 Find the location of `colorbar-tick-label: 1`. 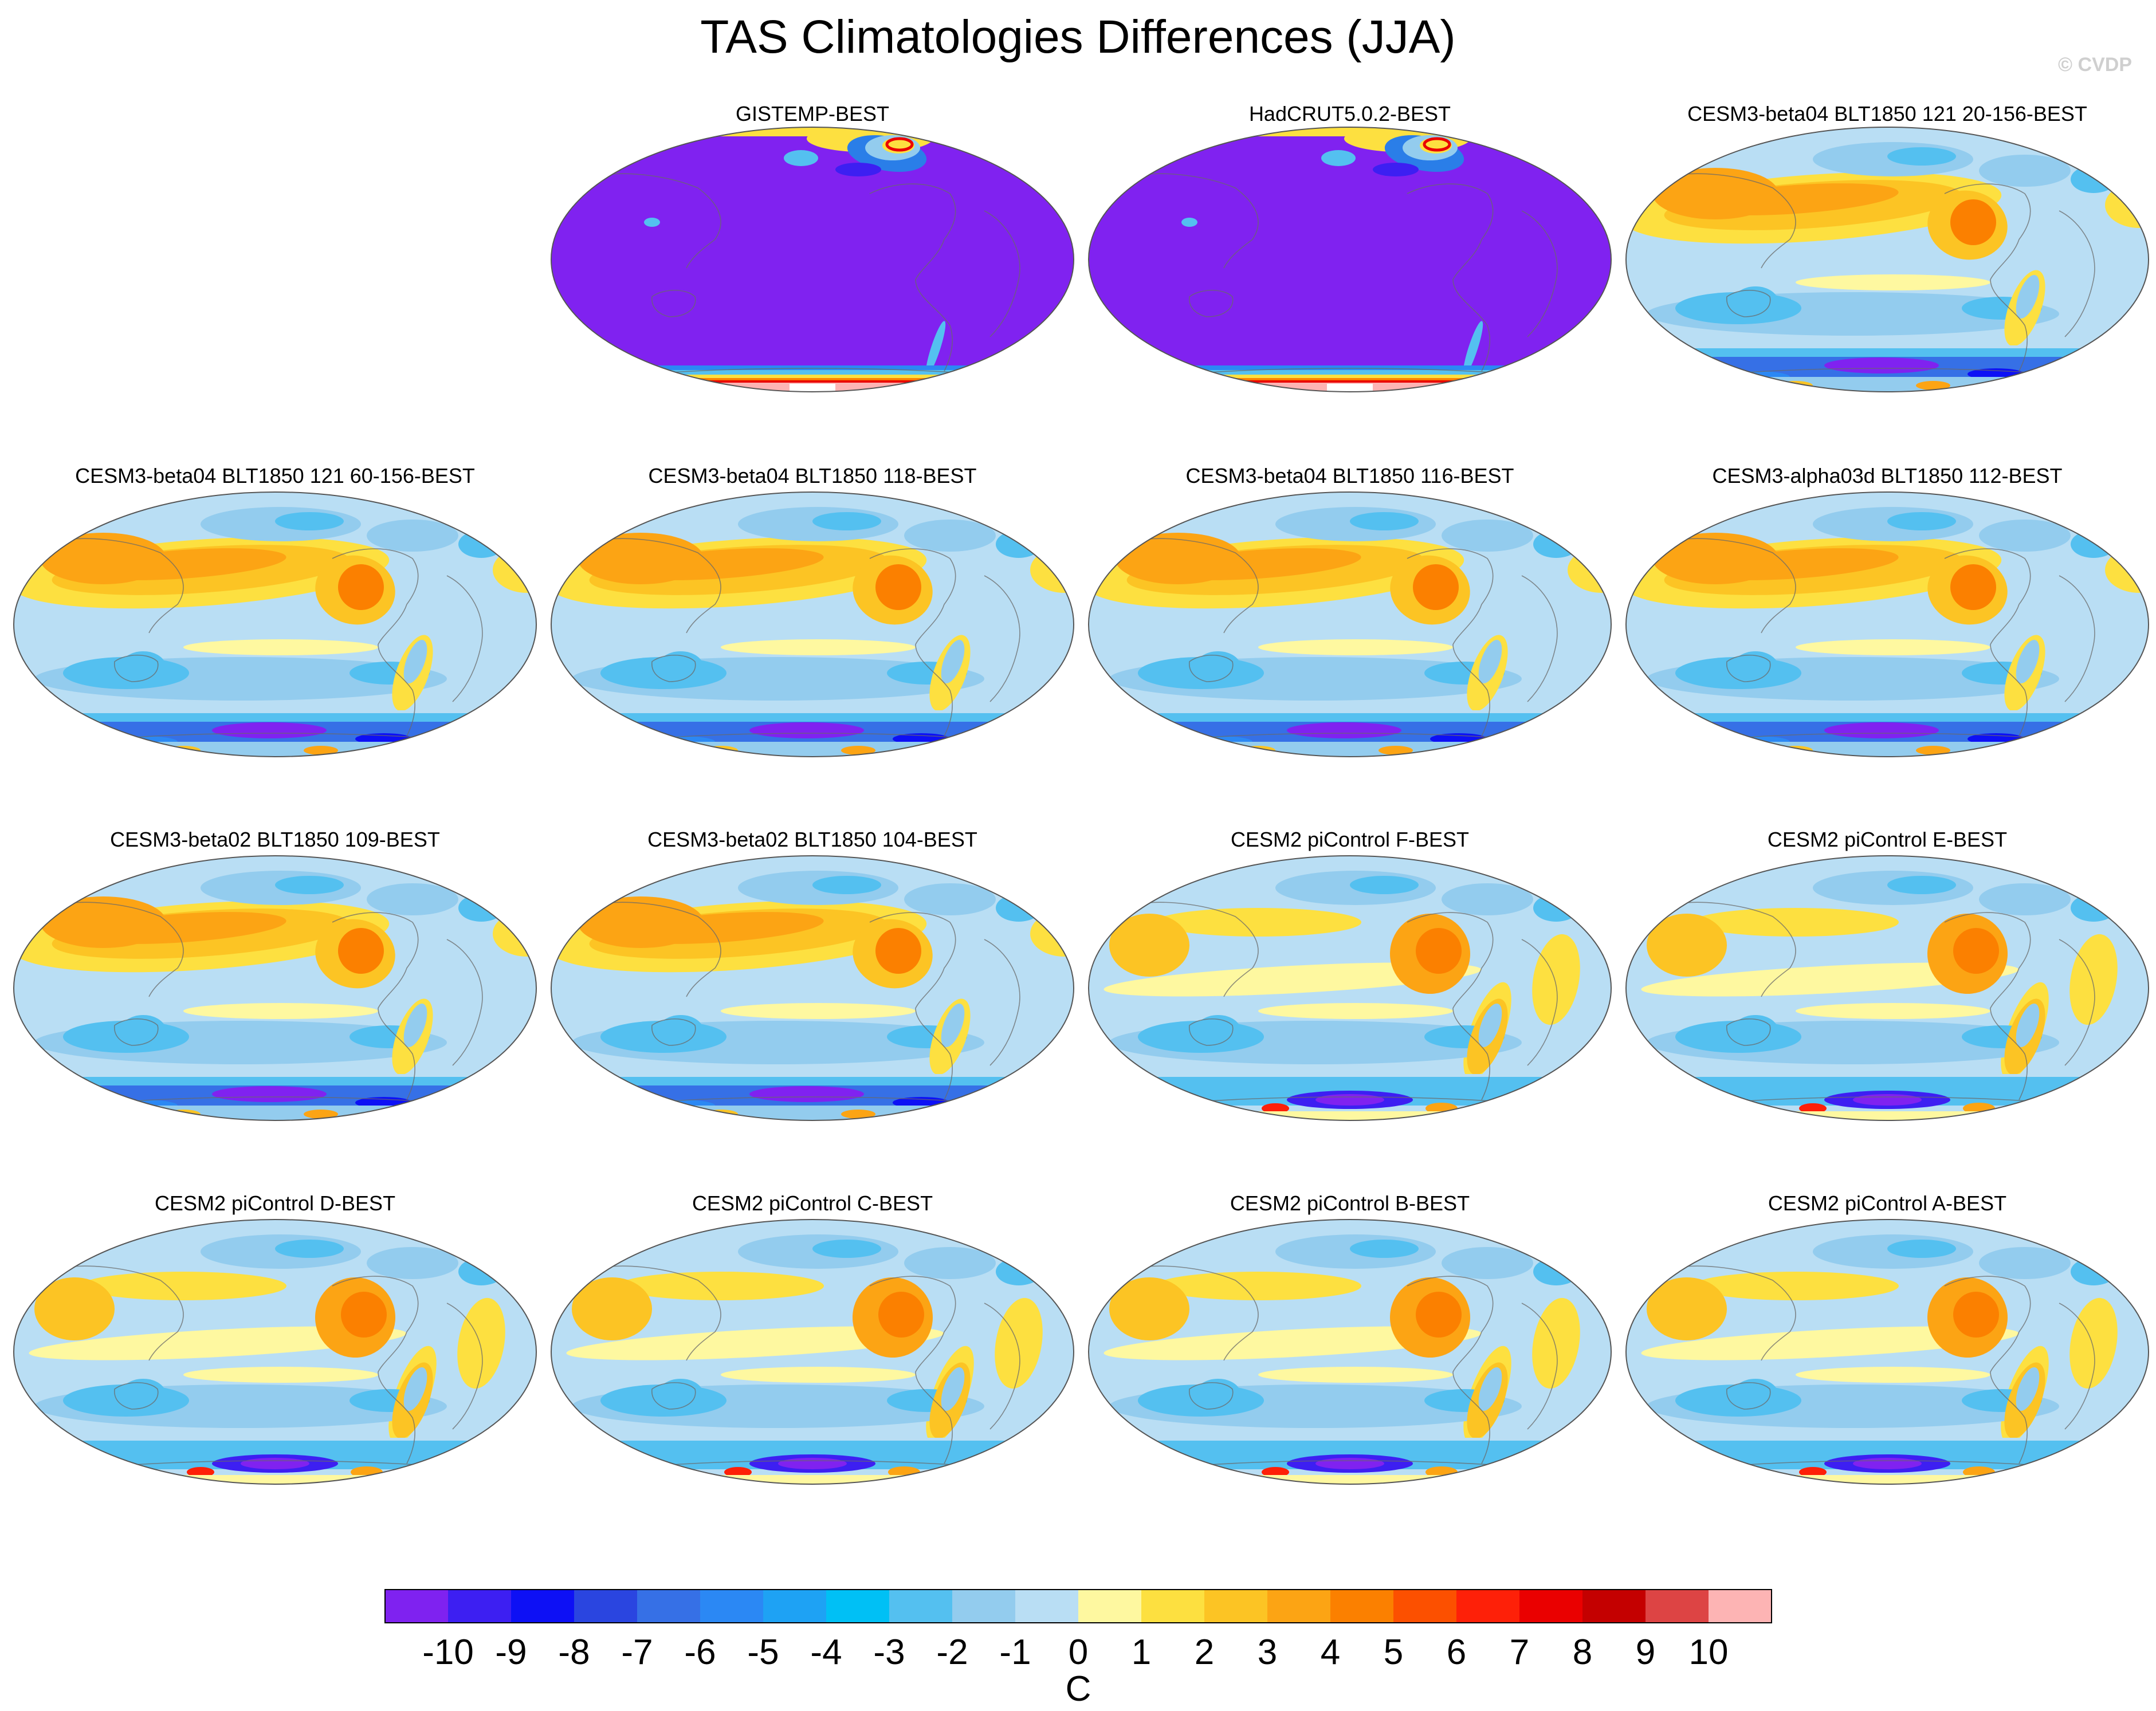

colorbar-tick-label: 1 is located at coordinates (1141, 1652).